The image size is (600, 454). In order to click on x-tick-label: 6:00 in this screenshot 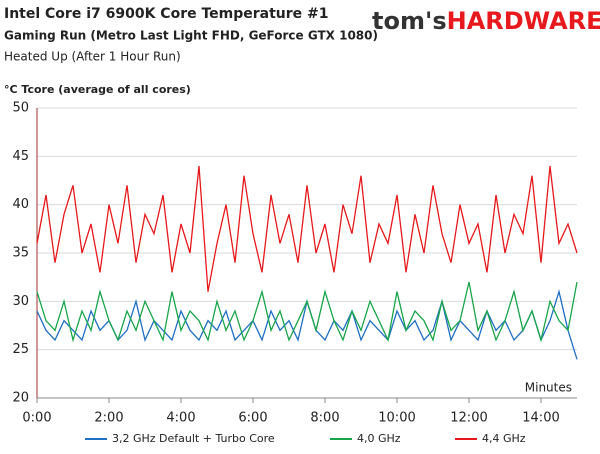, I will do `click(252, 418)`.